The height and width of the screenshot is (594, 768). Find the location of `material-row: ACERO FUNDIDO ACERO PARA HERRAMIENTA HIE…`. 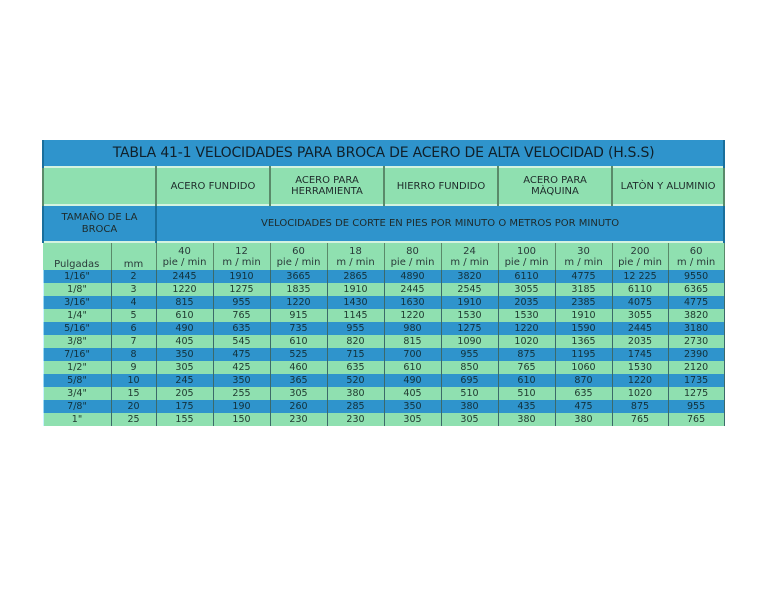

material-row: ACERO FUNDIDO ACERO PARA HERRAMIENTA HIE… is located at coordinates (384, 185).